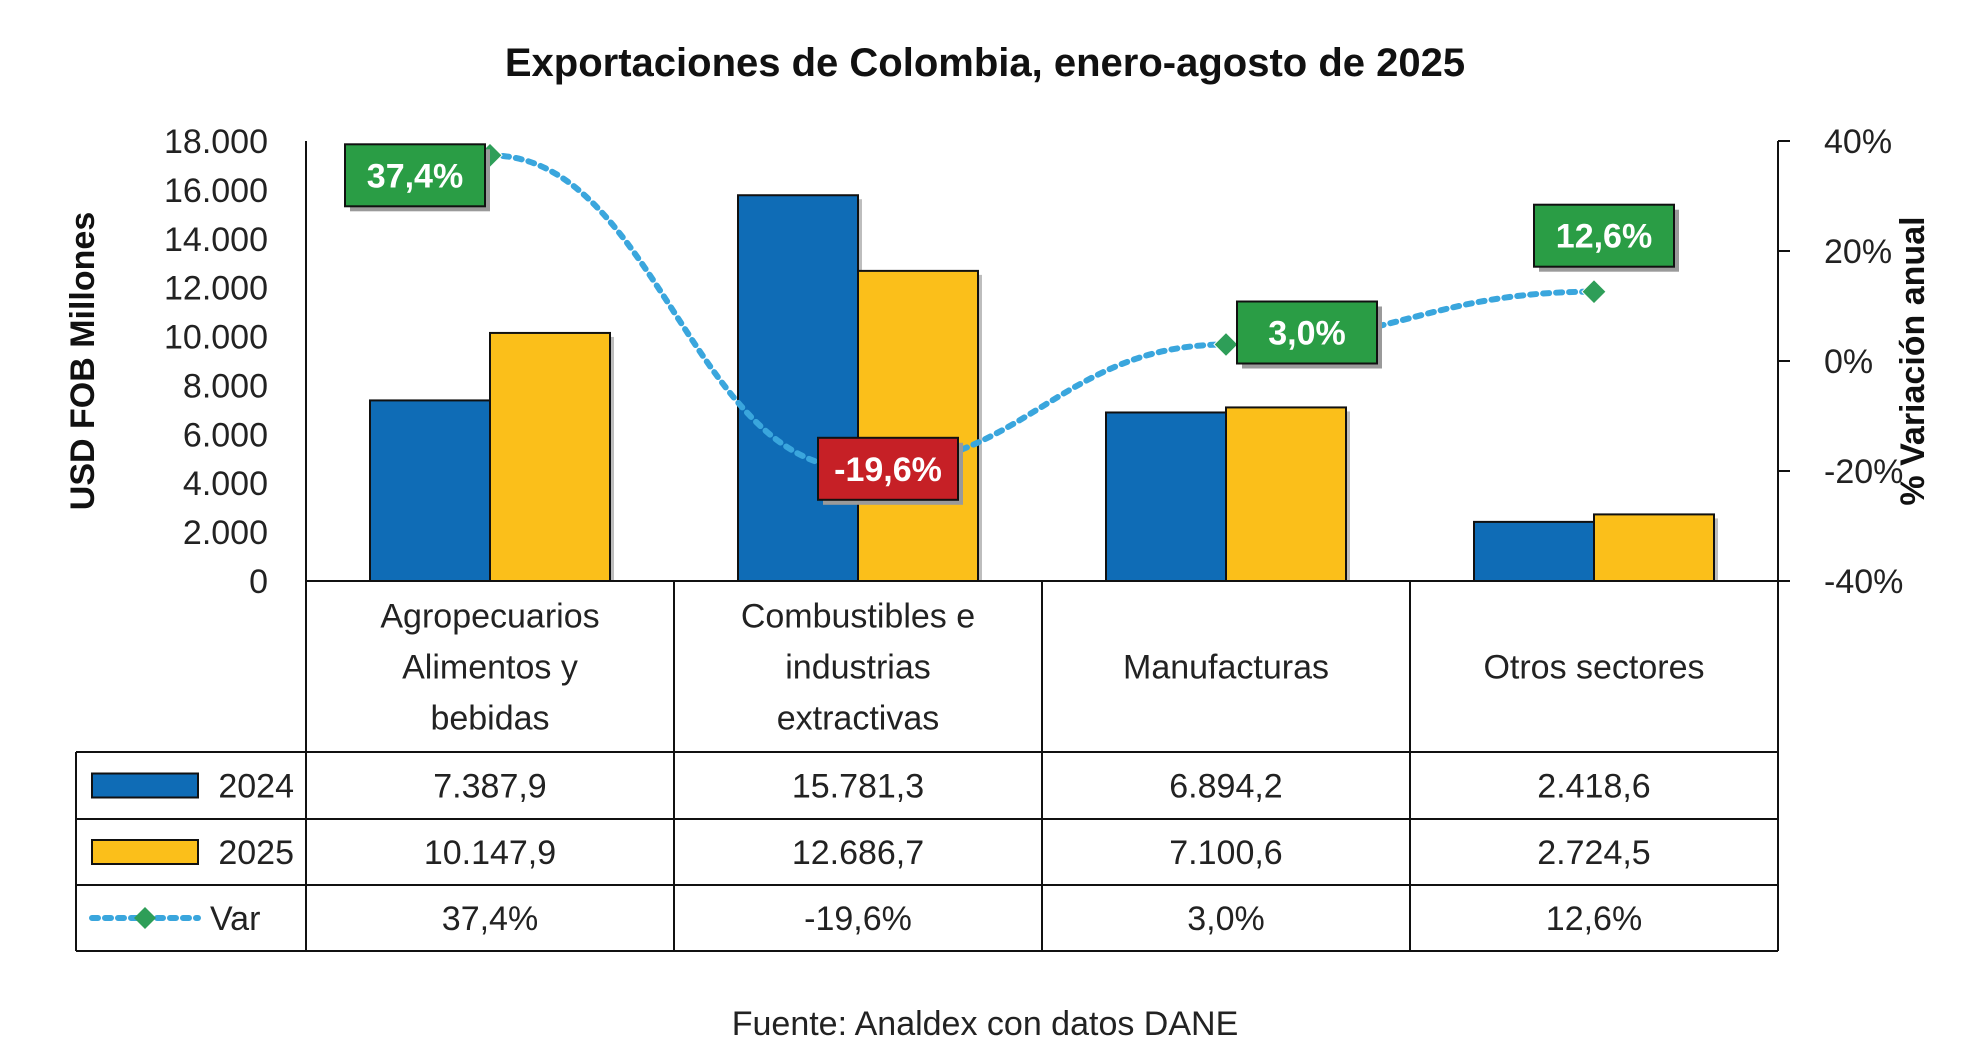 The height and width of the screenshot is (1064, 1971). I want to click on legend-key-2025, so click(145, 852).